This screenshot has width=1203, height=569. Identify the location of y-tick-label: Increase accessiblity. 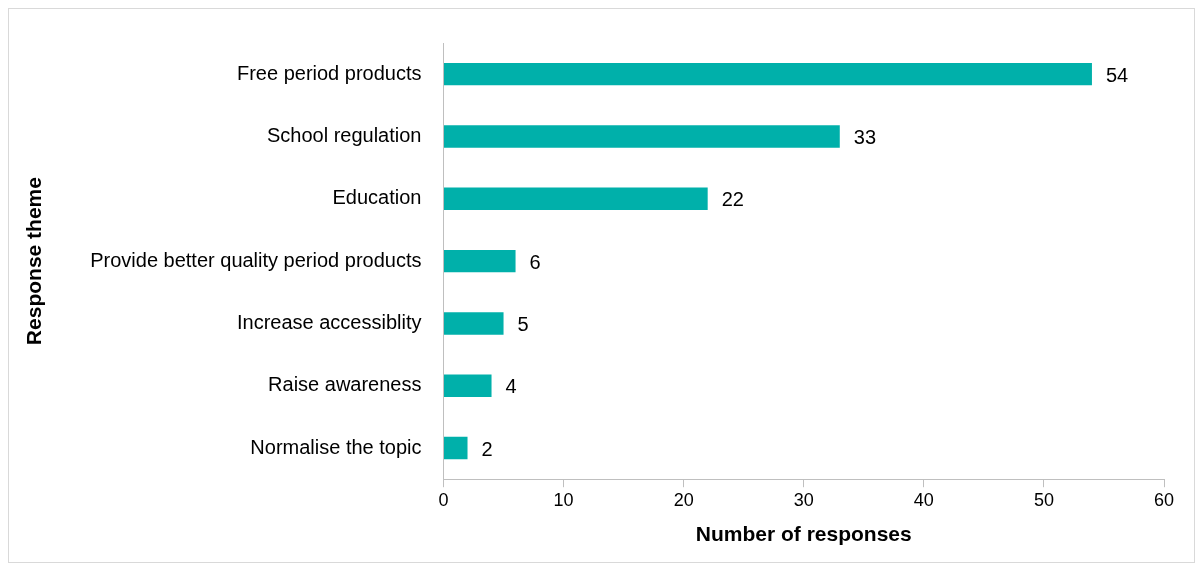
(329, 321).